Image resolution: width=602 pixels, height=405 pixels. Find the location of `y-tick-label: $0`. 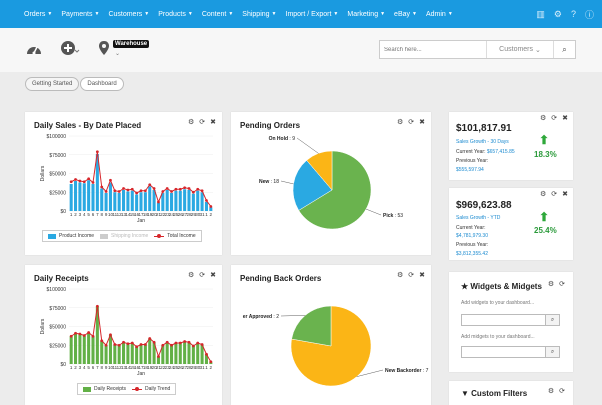

y-tick-label: $0 is located at coordinates (63, 365).